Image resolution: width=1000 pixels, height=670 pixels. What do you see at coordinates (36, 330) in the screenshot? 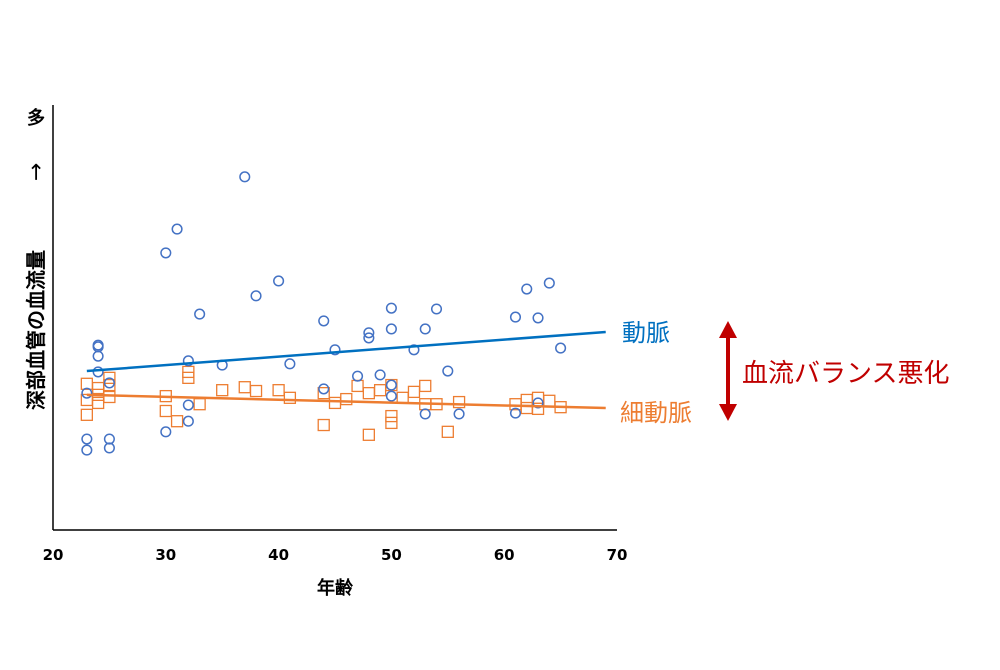
I see `y-axis-label: 深部血管の血流量` at bounding box center [36, 330].